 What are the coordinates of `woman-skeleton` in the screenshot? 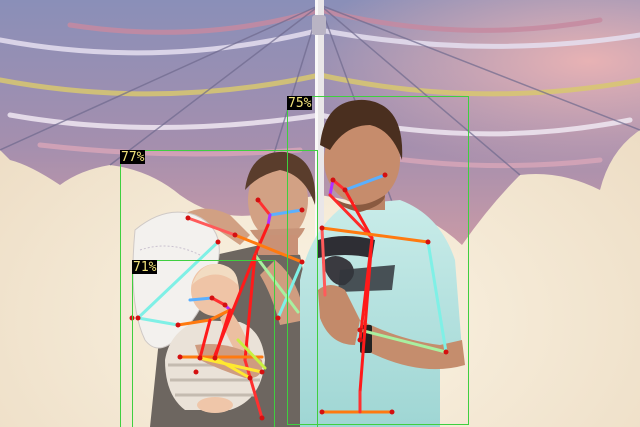 It's located at (241, 309).